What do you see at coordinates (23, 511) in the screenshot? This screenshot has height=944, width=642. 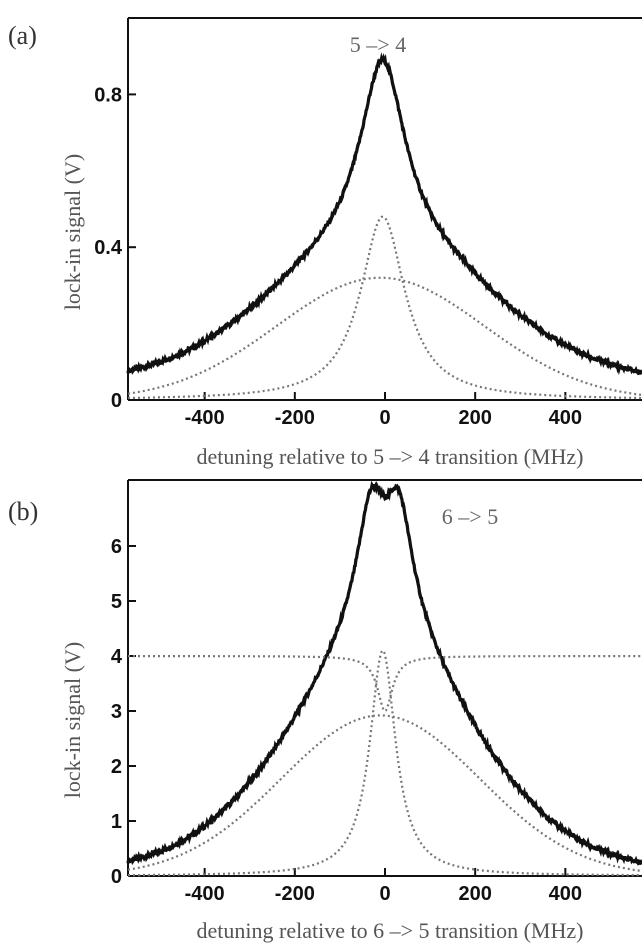 I see `panel-b-label: (b)` at bounding box center [23, 511].